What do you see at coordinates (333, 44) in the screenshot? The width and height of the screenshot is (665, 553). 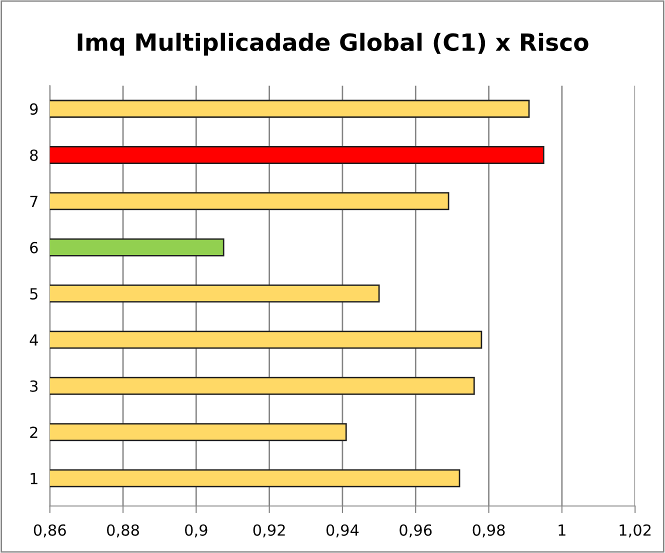 I see `chart-title: Imq Multiplicadade Global (C1) x Risco` at bounding box center [333, 44].